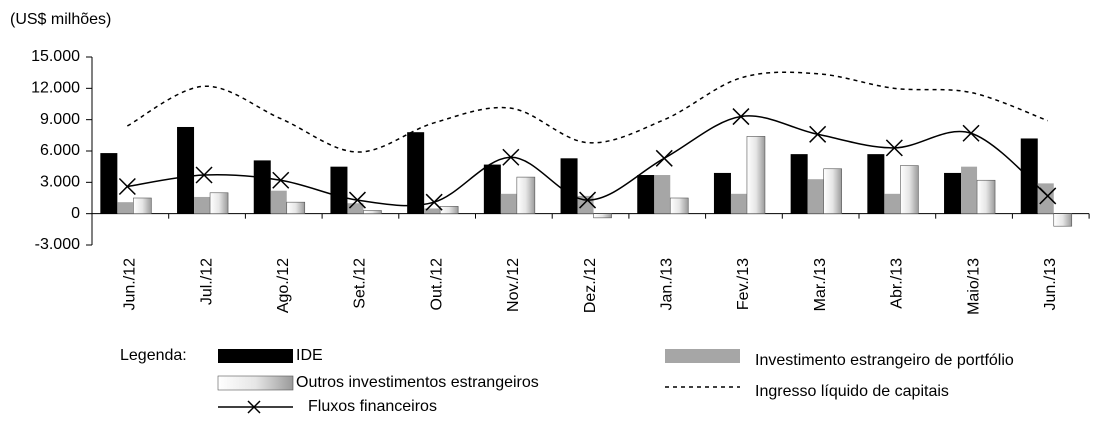 This screenshot has width=1099, height=423. Describe the element at coordinates (436, 284) in the screenshot. I see `x-tick-label: Out./12` at that location.